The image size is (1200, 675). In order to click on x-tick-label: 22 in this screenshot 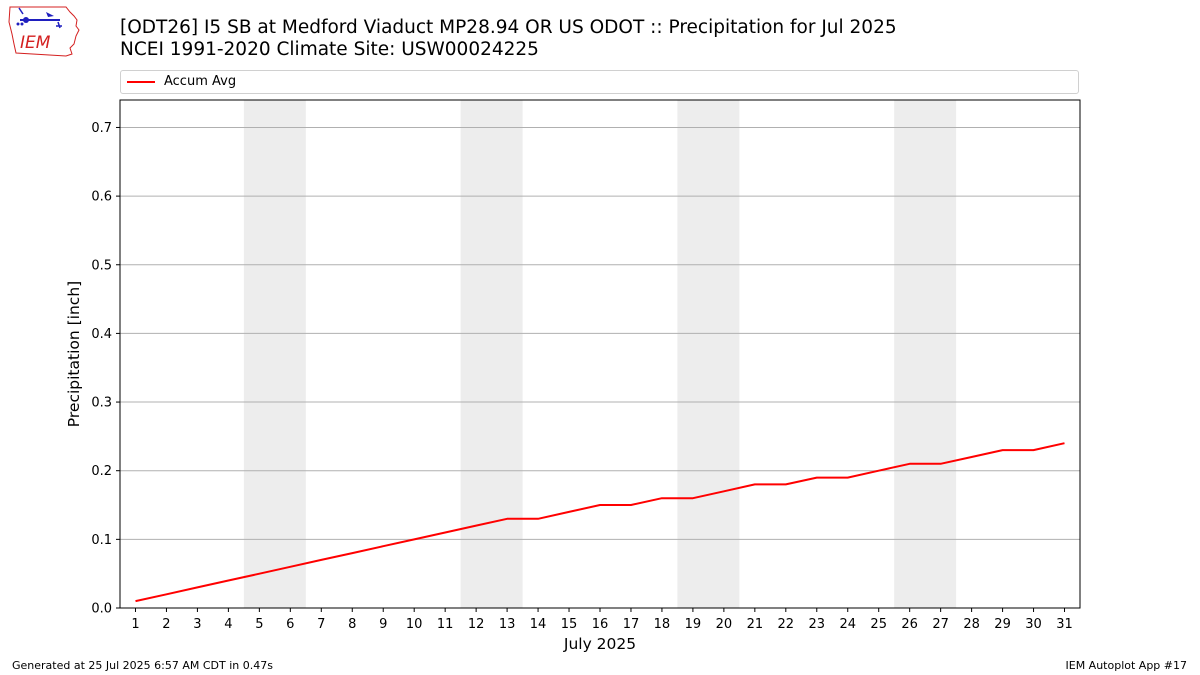, I will do `click(786, 624)`.